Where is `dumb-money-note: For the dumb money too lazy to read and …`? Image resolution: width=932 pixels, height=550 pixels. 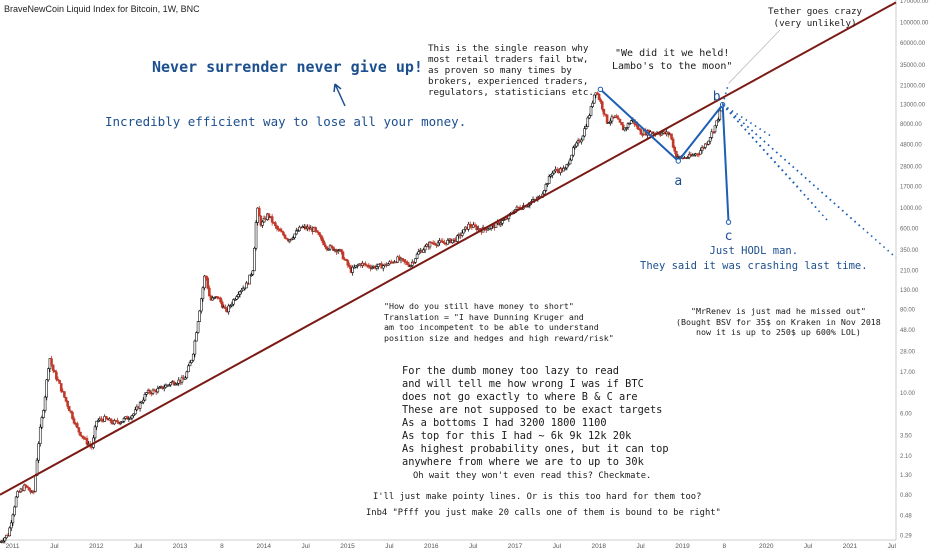 dumb-money-note: For the dumb money too lazy to read and … is located at coordinates (535, 416).